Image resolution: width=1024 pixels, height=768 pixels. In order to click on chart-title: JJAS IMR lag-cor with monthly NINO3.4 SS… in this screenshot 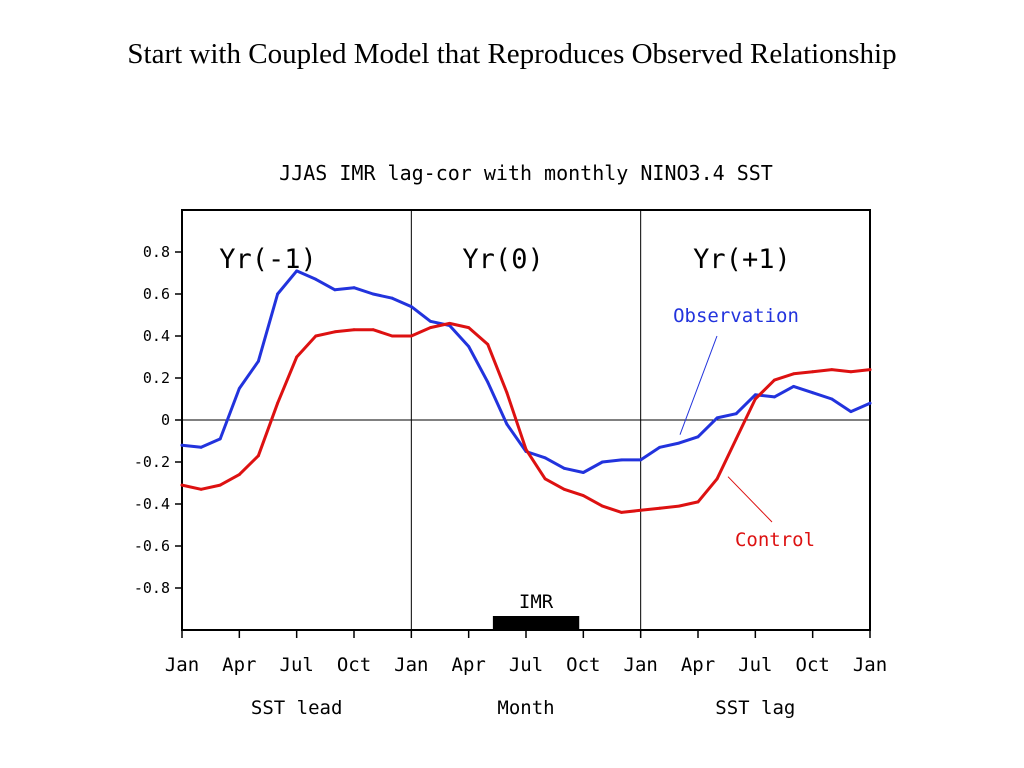, I will do `click(526, 173)`.